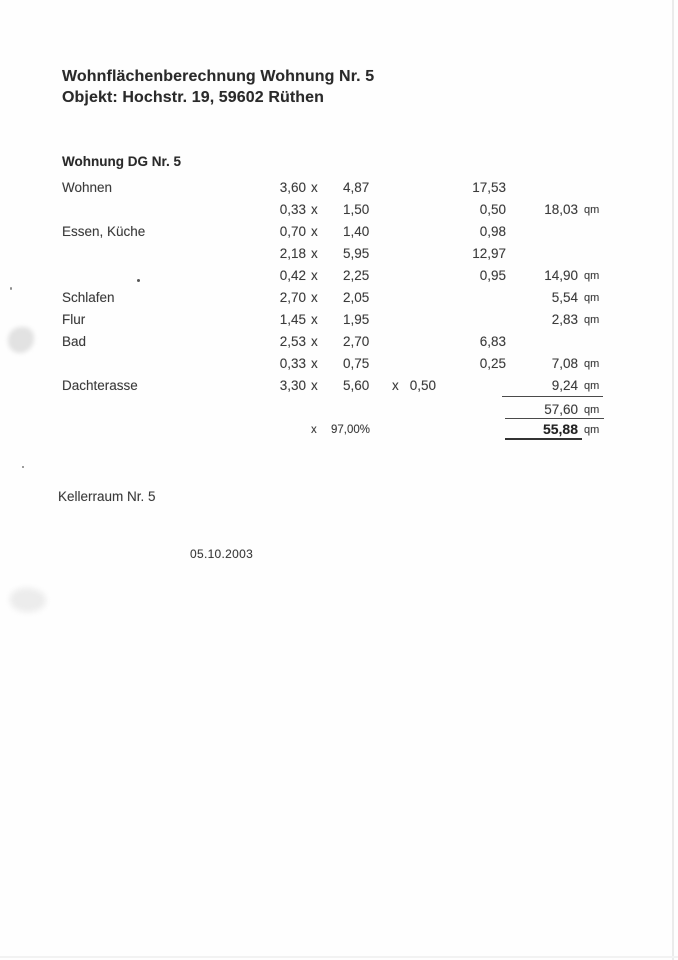  I want to click on room-label: Flur, so click(74, 319).